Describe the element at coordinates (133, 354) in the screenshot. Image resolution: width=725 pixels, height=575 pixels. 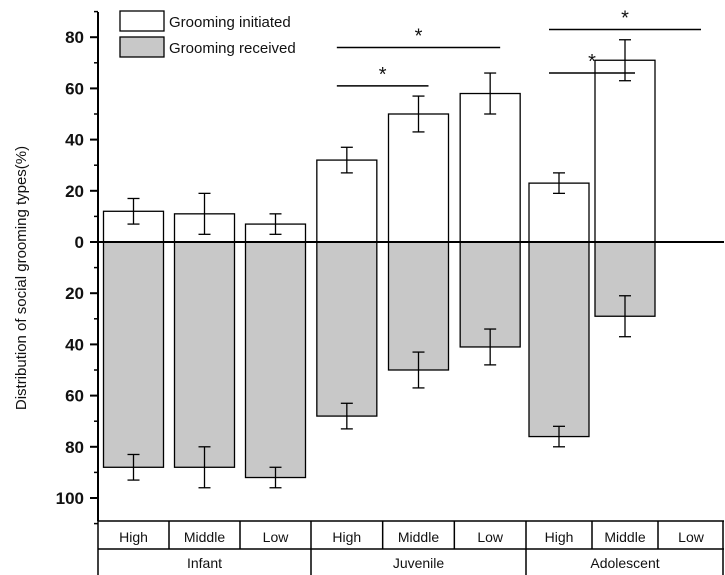
I see `bar-received-infant-high` at that location.